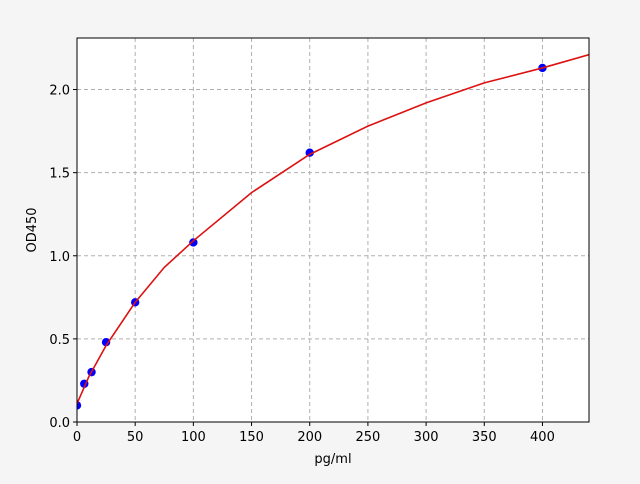 The height and width of the screenshot is (484, 640). Describe the element at coordinates (59, 340) in the screenshot. I see `y-tick-label: 0.5` at that location.